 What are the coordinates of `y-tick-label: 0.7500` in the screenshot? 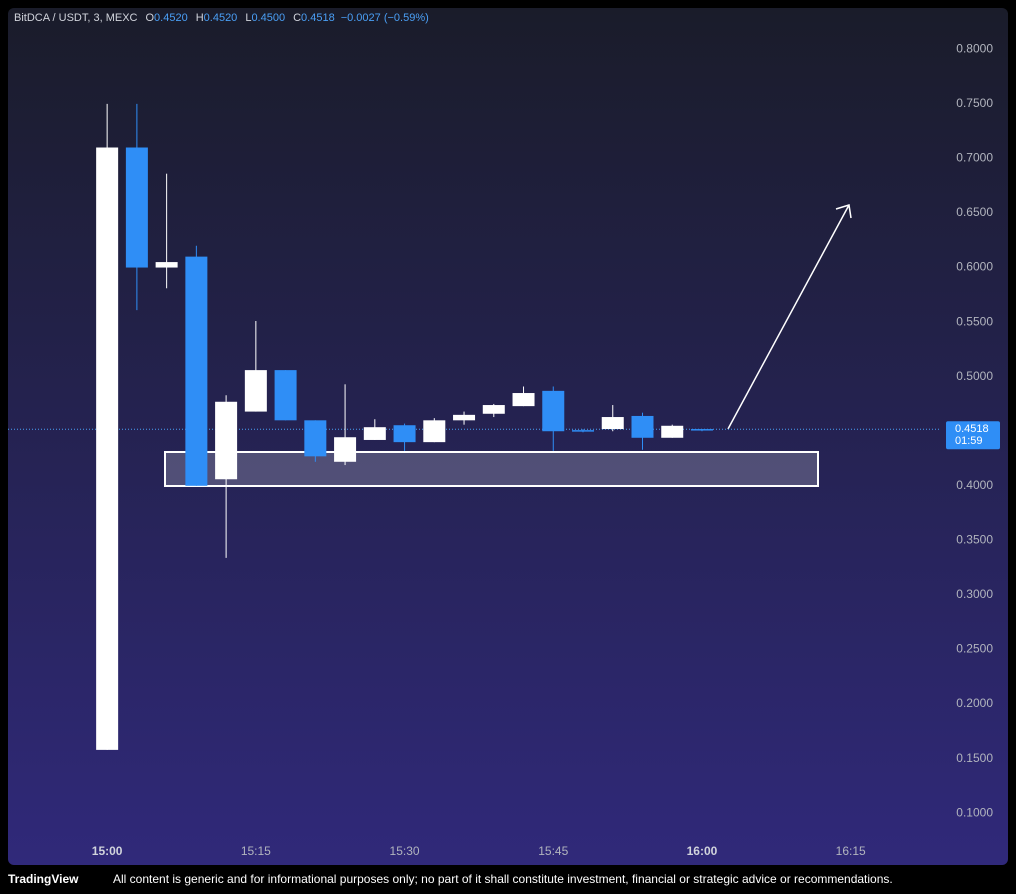 It's located at (974, 103).